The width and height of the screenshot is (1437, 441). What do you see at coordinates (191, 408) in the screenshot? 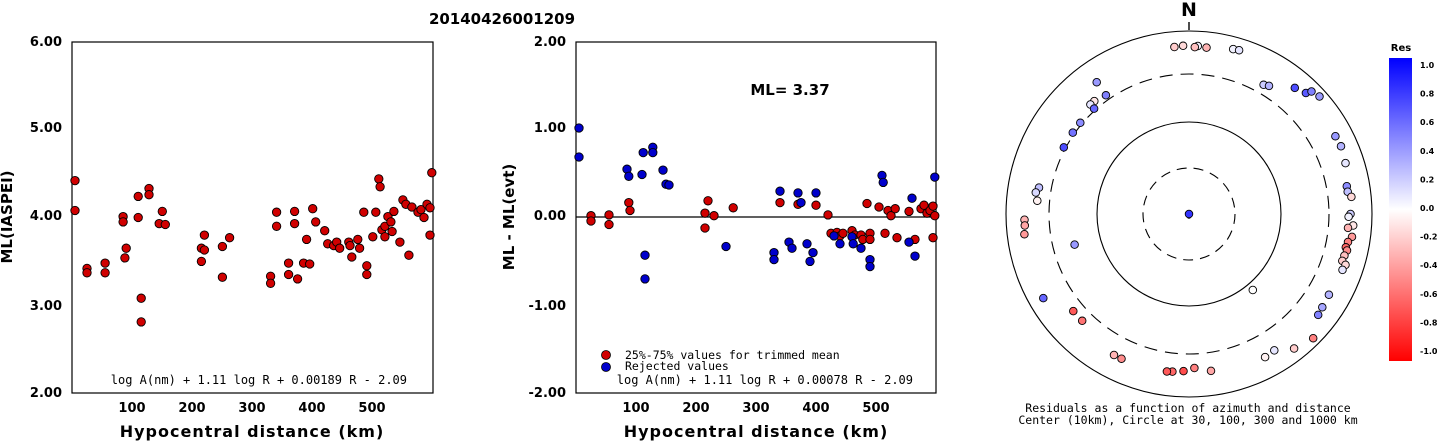
I see `left-xtick: 200` at bounding box center [191, 408].